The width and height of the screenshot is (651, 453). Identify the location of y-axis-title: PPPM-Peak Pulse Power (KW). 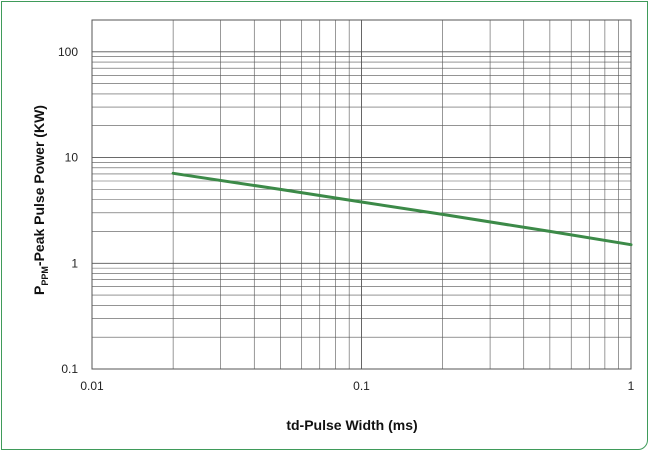
(40, 200).